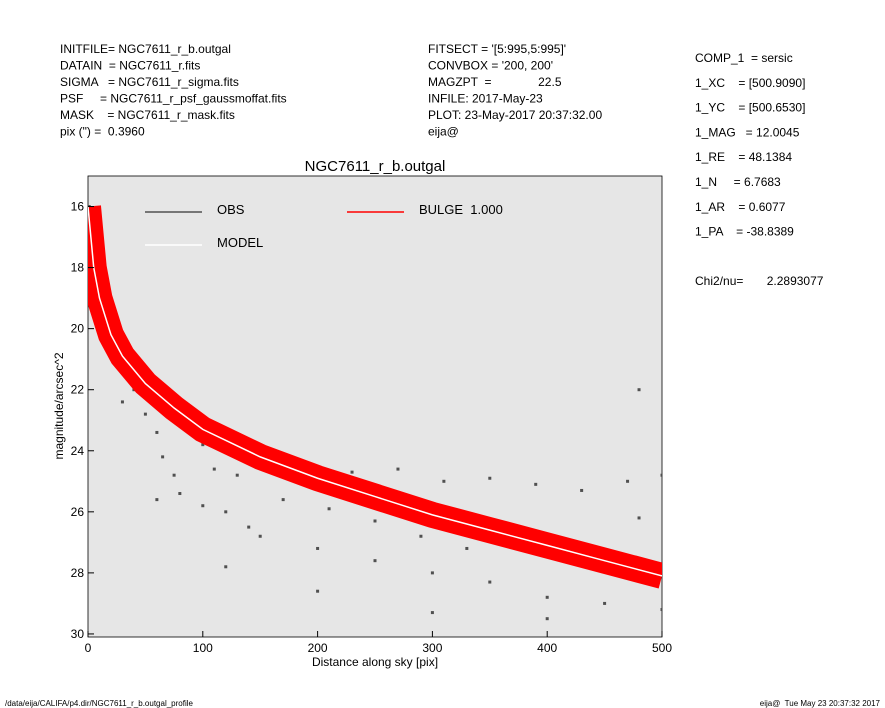 The width and height of the screenshot is (885, 708). Describe the element at coordinates (820, 703) in the screenshot. I see `footer-stamp: eija@ Tue May 23 20:37:32 2017` at that location.